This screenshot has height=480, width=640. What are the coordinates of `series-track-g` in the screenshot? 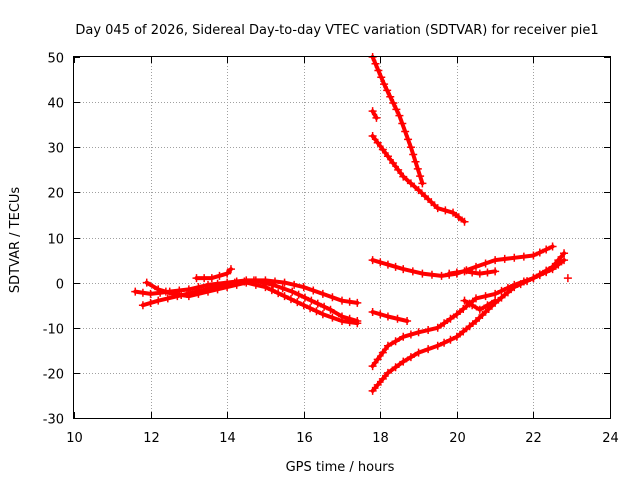 It's located at (374, 114).